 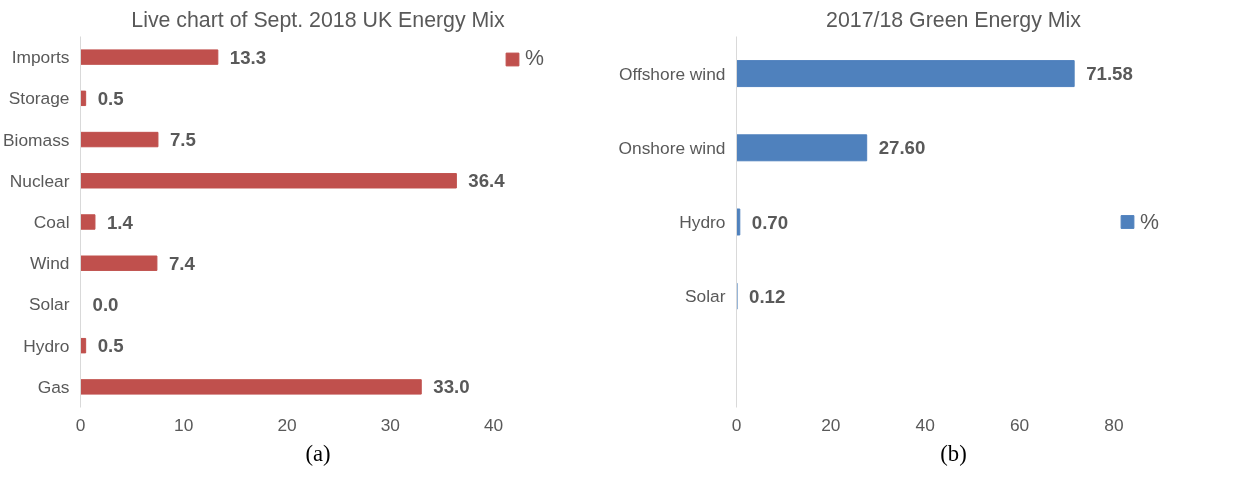 I want to click on x-tick-label: 80, so click(x=1114, y=424).